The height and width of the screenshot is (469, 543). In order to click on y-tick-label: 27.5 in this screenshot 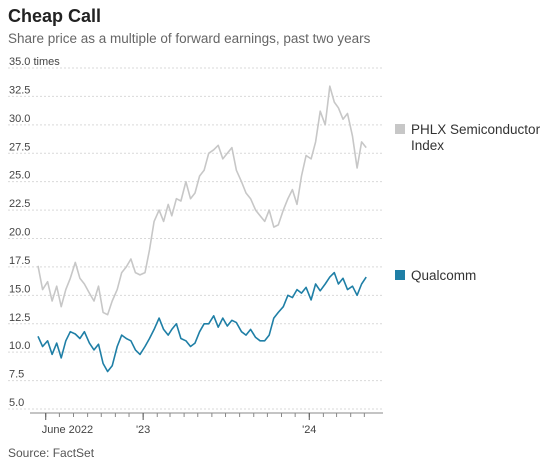, I will do `click(19, 147)`.